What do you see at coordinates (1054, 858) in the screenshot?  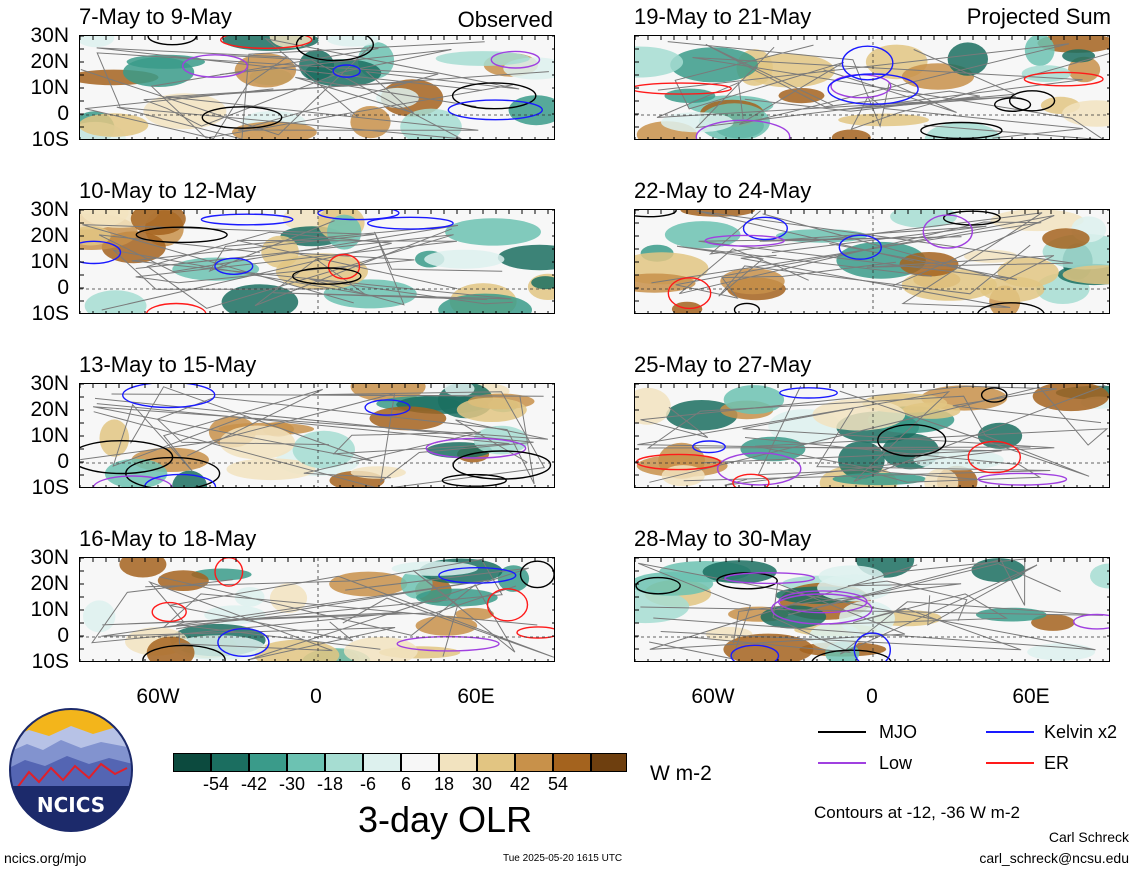 I see `footer-email: carl_schreck@ncsu.edu` at bounding box center [1054, 858].